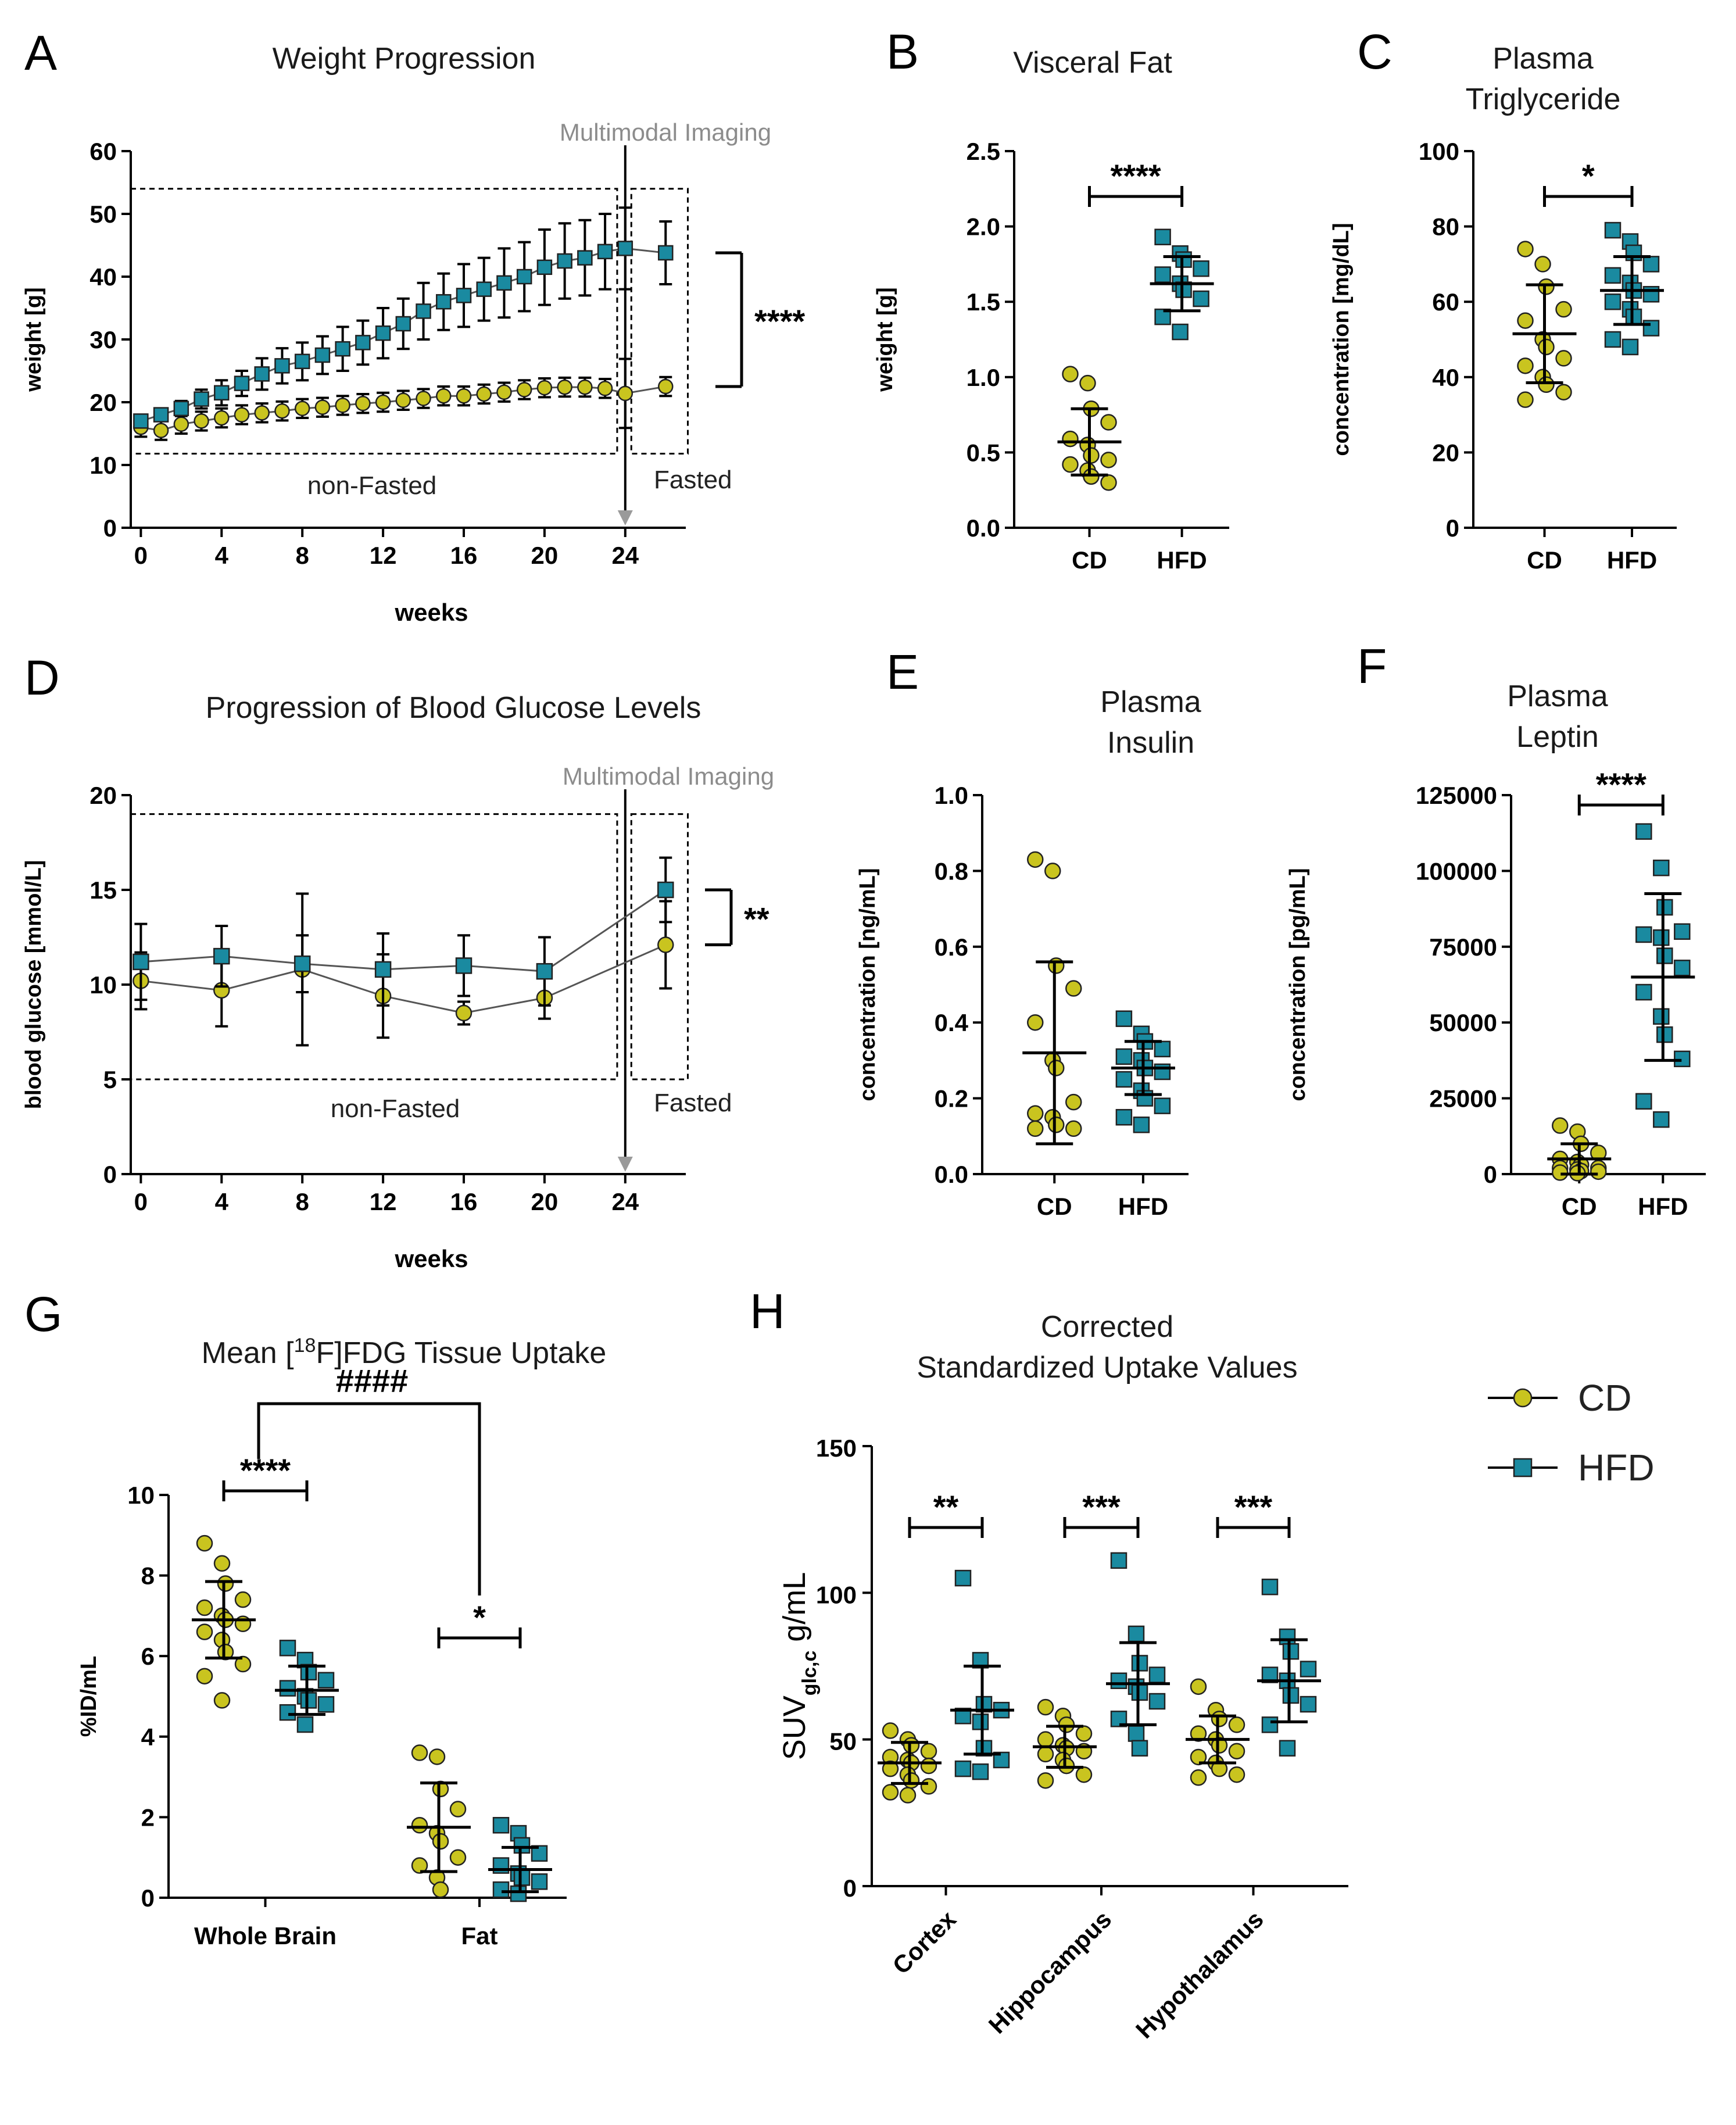 The image size is (1736, 2125). What do you see at coordinates (453, 708) in the screenshot?
I see `panel-title: Progression of Blood Glucose Levels` at bounding box center [453, 708].